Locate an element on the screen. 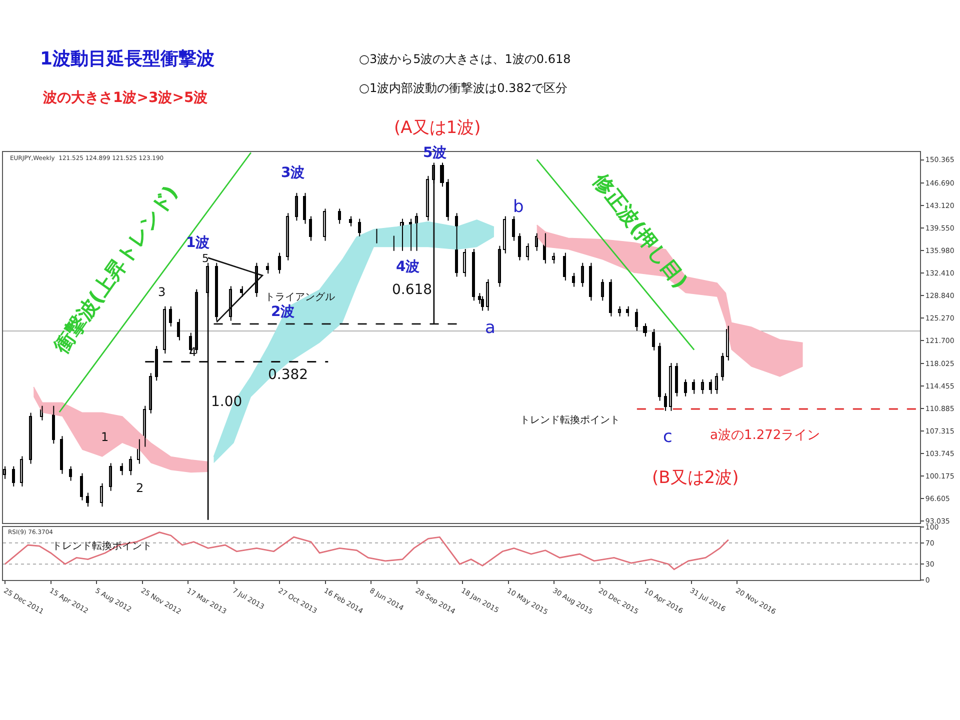 The height and width of the screenshot is (720, 960). annotation: c is located at coordinates (667, 437).